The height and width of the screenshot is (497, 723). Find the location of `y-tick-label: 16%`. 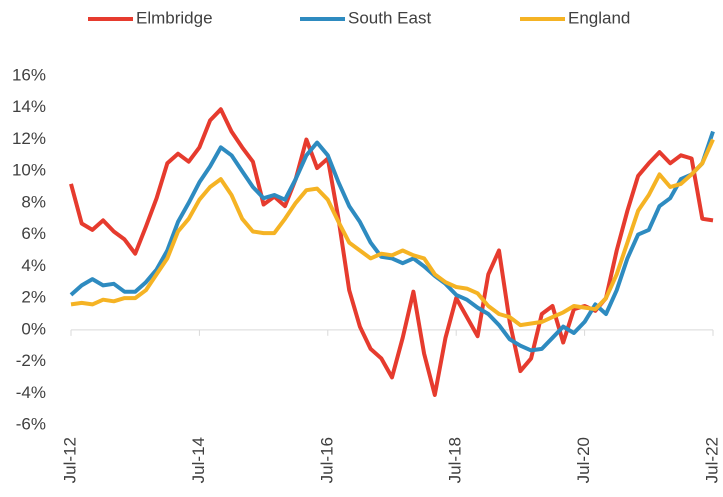

y-tick-label: 16% is located at coordinates (29, 74).